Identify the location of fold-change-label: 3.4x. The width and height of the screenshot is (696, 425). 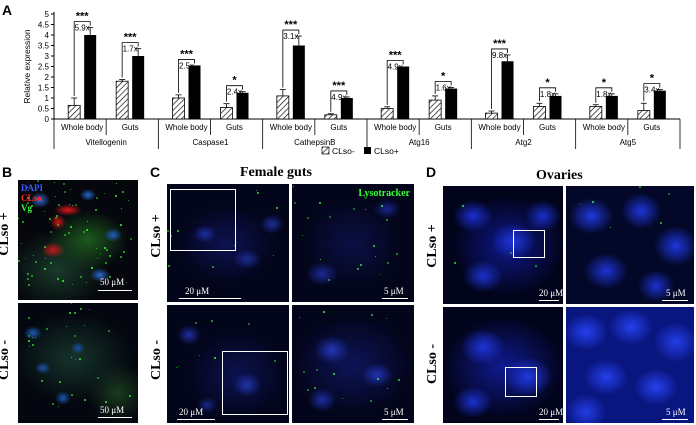
(651, 90).